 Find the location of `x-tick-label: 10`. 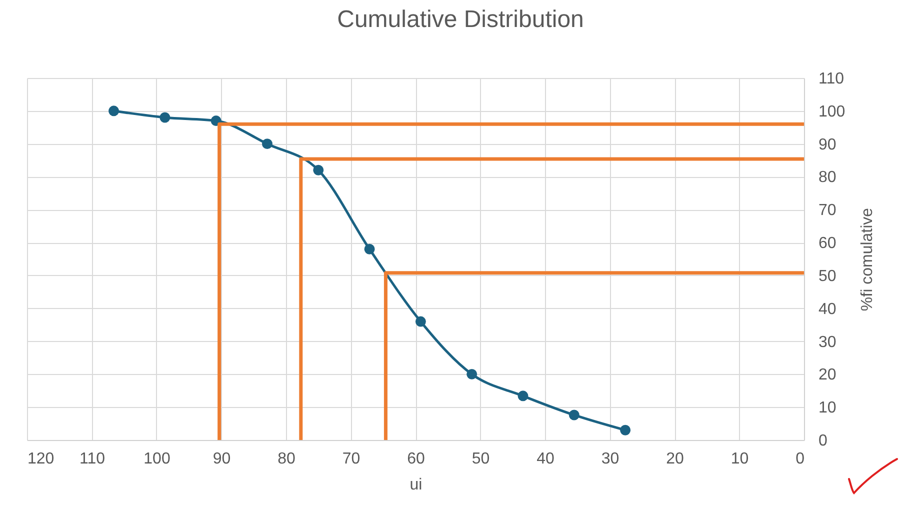

x-tick-label: 10 is located at coordinates (739, 459).